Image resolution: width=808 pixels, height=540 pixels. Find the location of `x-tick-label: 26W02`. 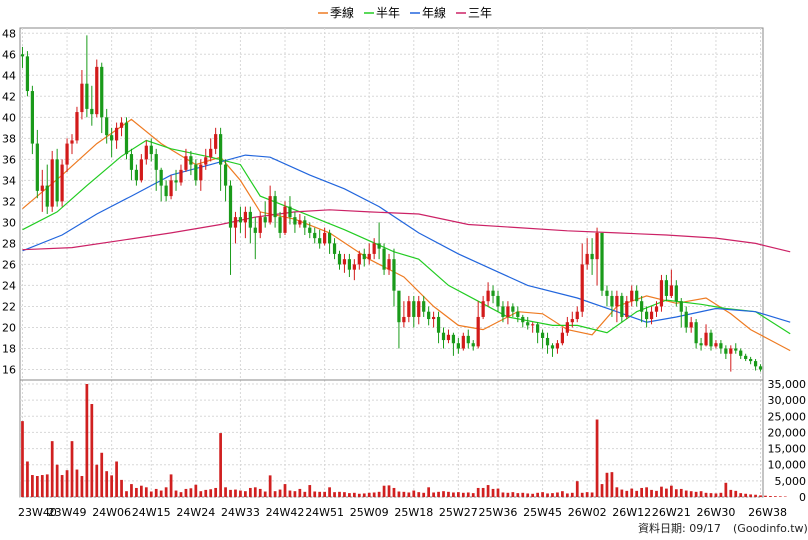

x-tick-label: 26W02 is located at coordinates (587, 512).